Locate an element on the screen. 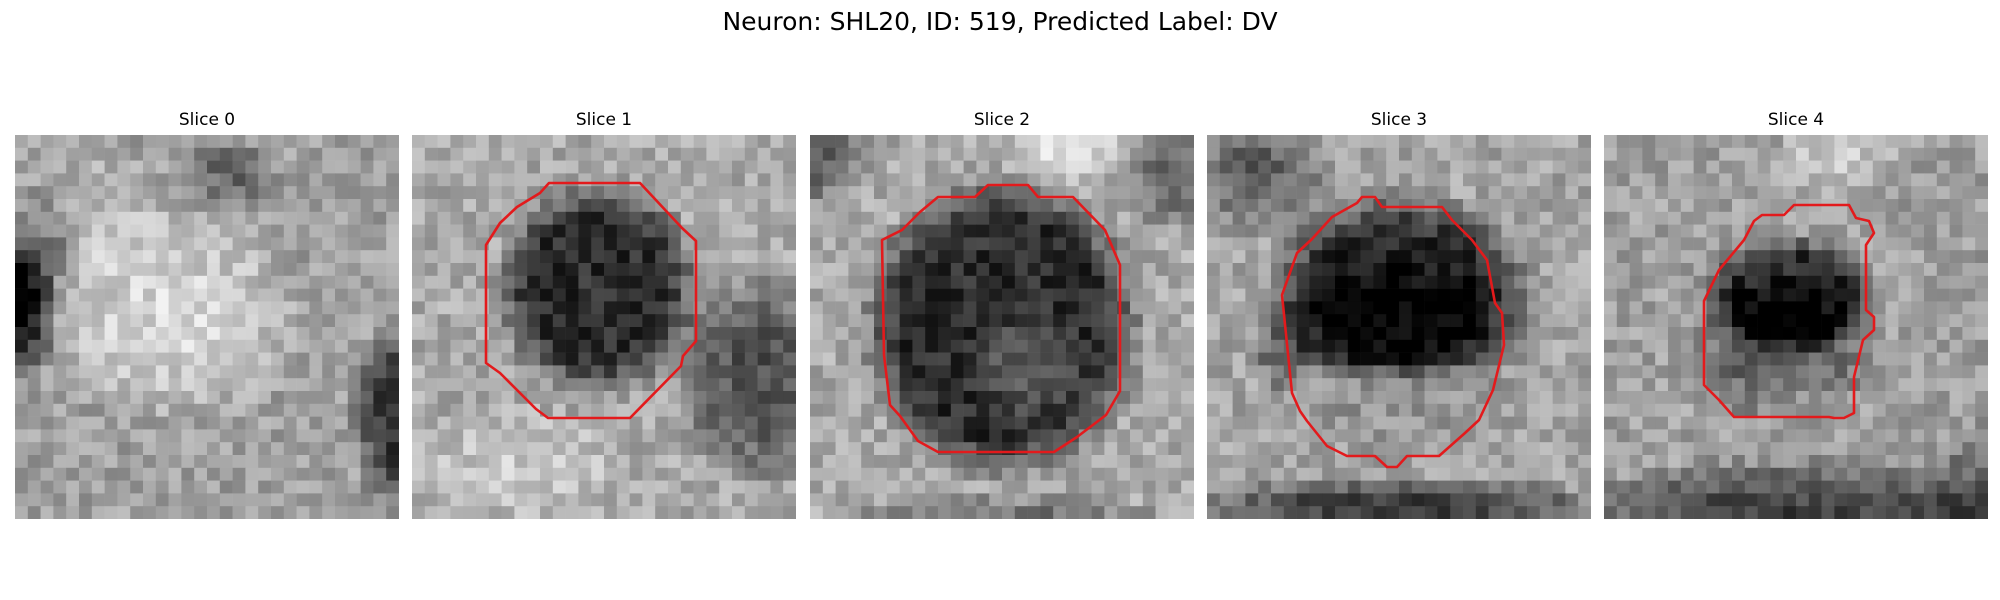 The width and height of the screenshot is (2000, 600). slice-panel-0: Slice 0 is located at coordinates (207, 315).